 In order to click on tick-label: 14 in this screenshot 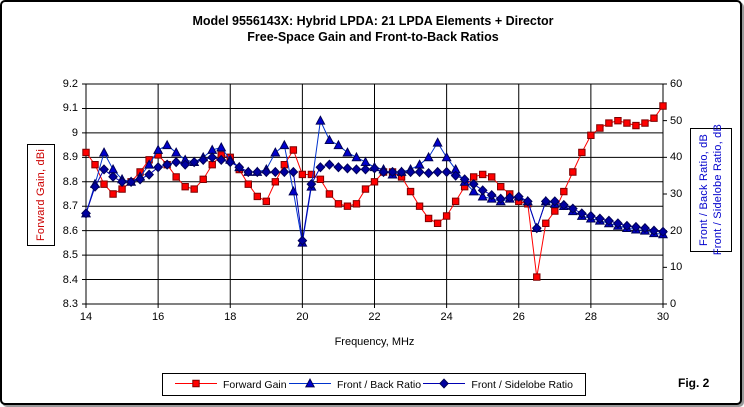, I will do `click(86, 317)`.